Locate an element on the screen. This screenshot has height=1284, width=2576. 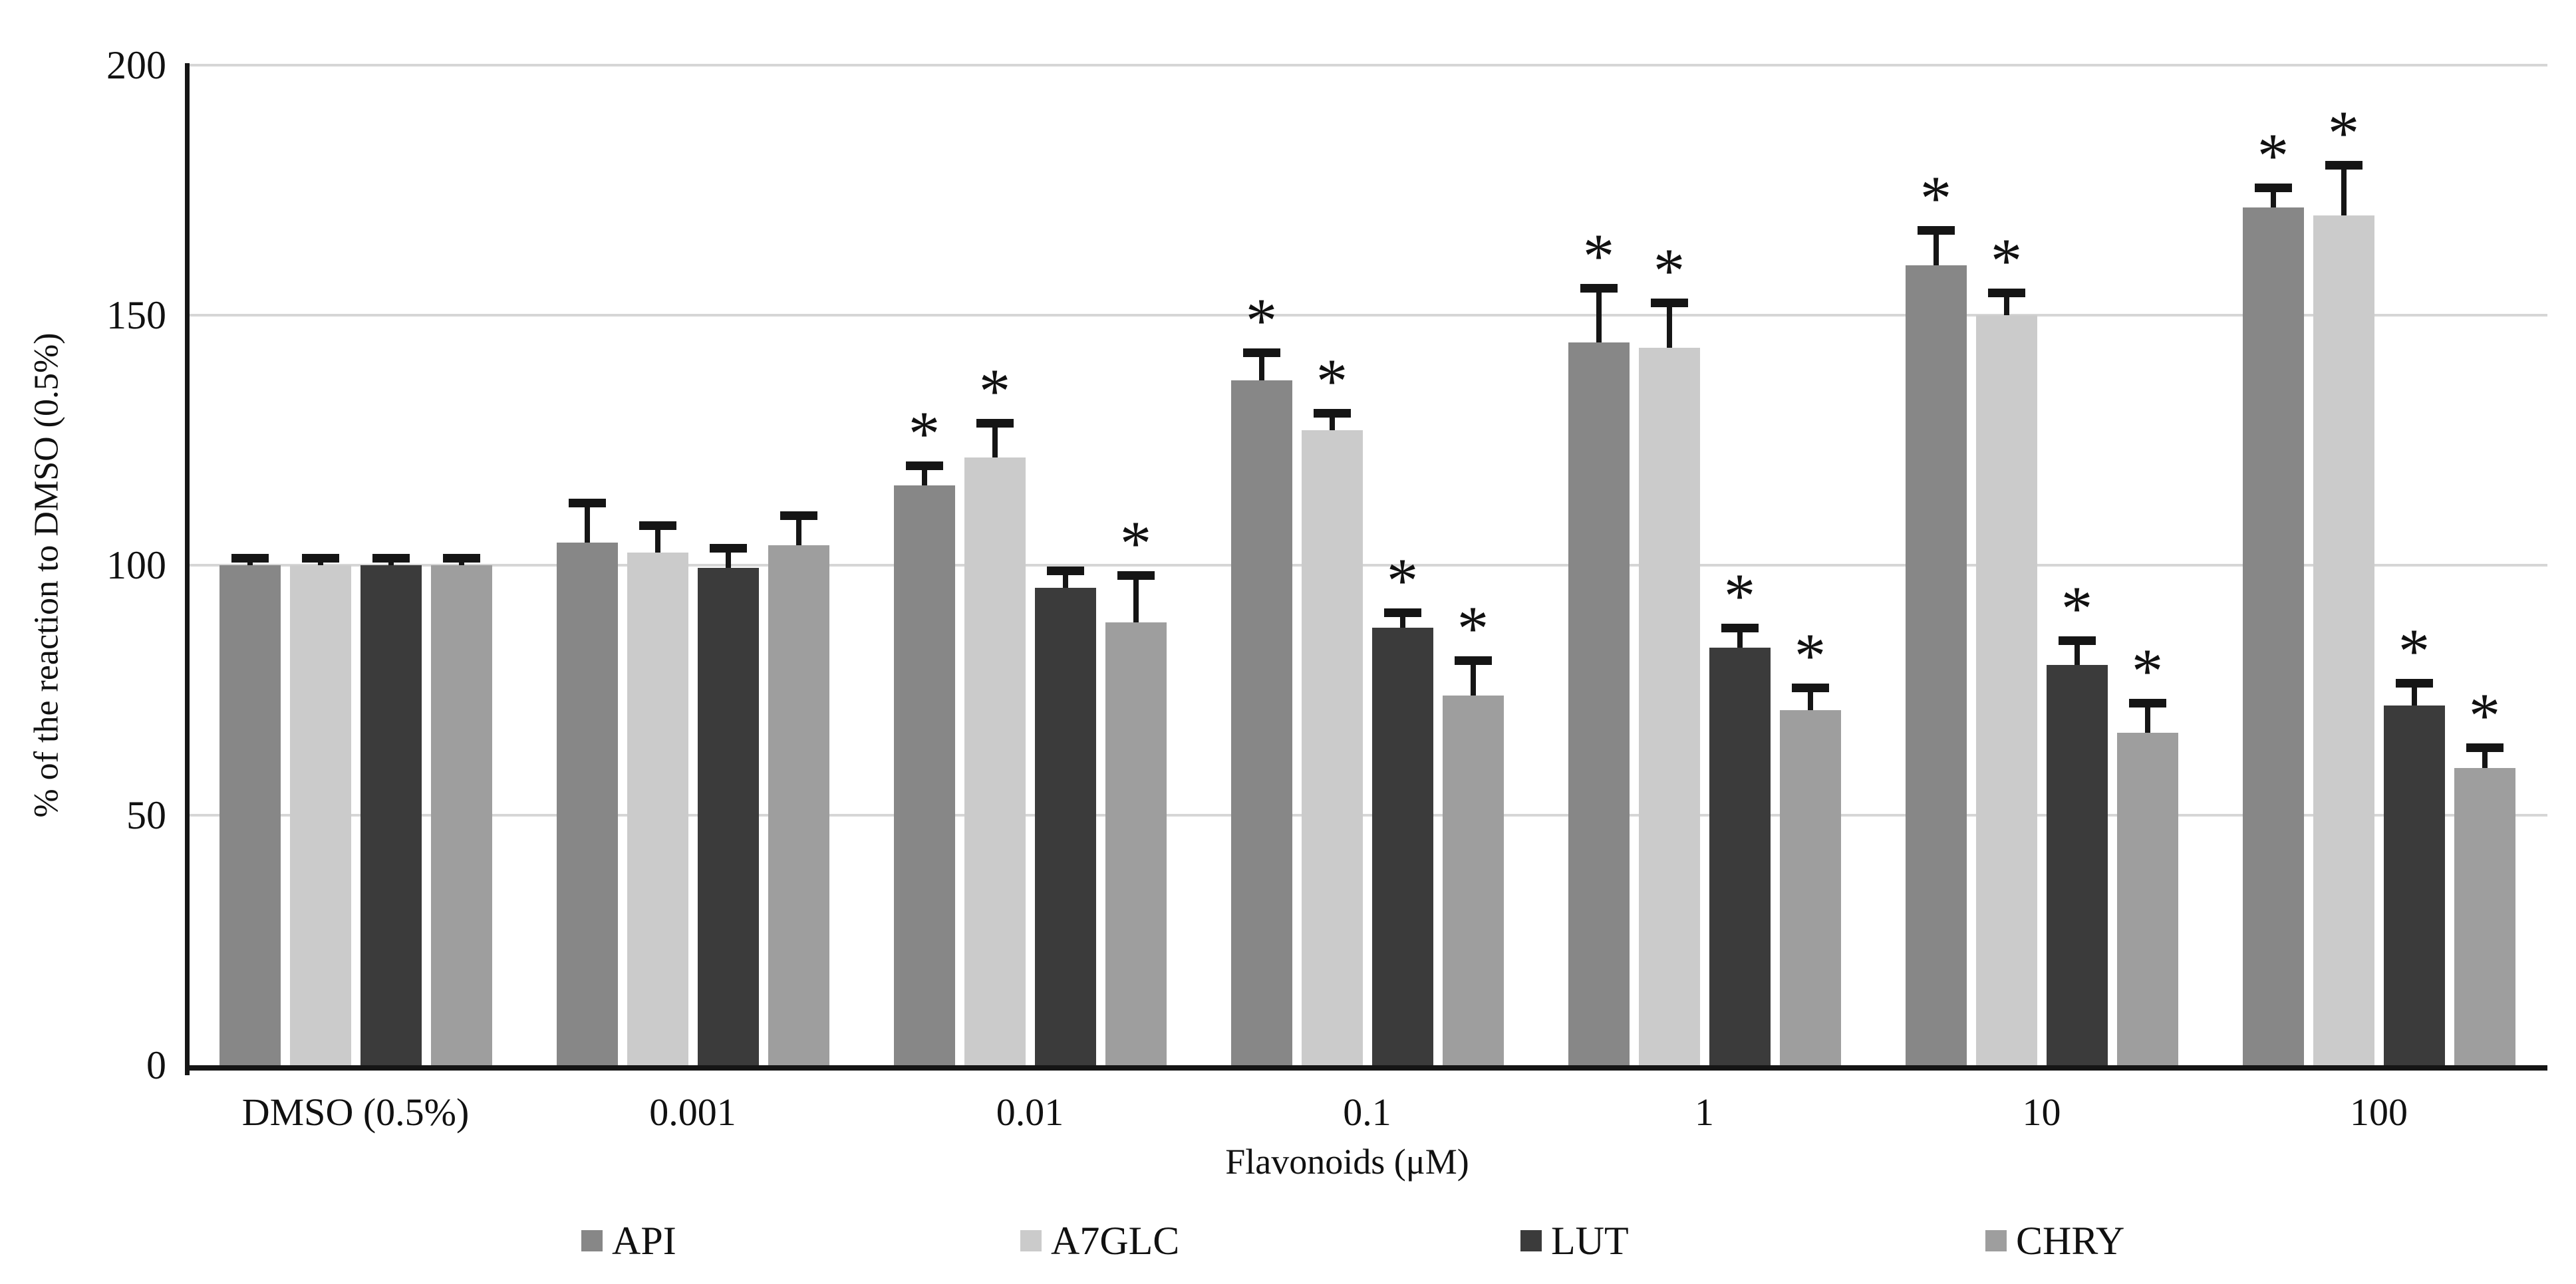
legend-label-CHRY: CHRY is located at coordinates (2070, 1241).